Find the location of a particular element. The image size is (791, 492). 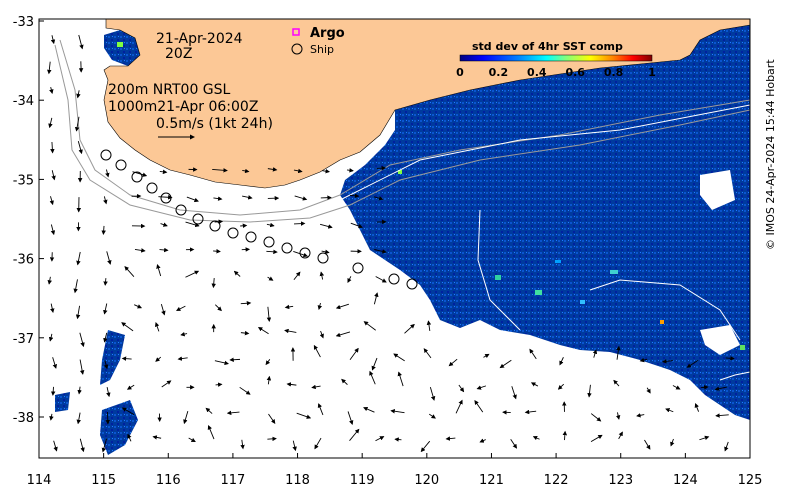

lon-tick-label: 123 is located at coordinates (620, 480).